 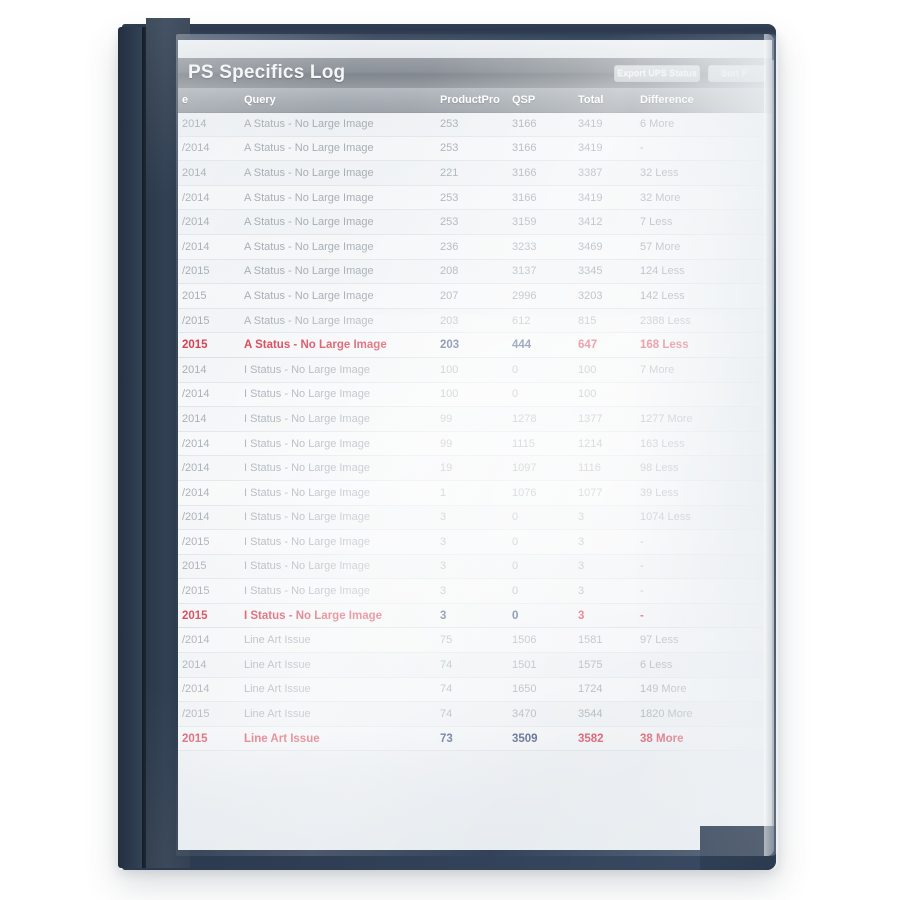 I want to click on column-header-productpro: ProductPro, so click(x=470, y=100).